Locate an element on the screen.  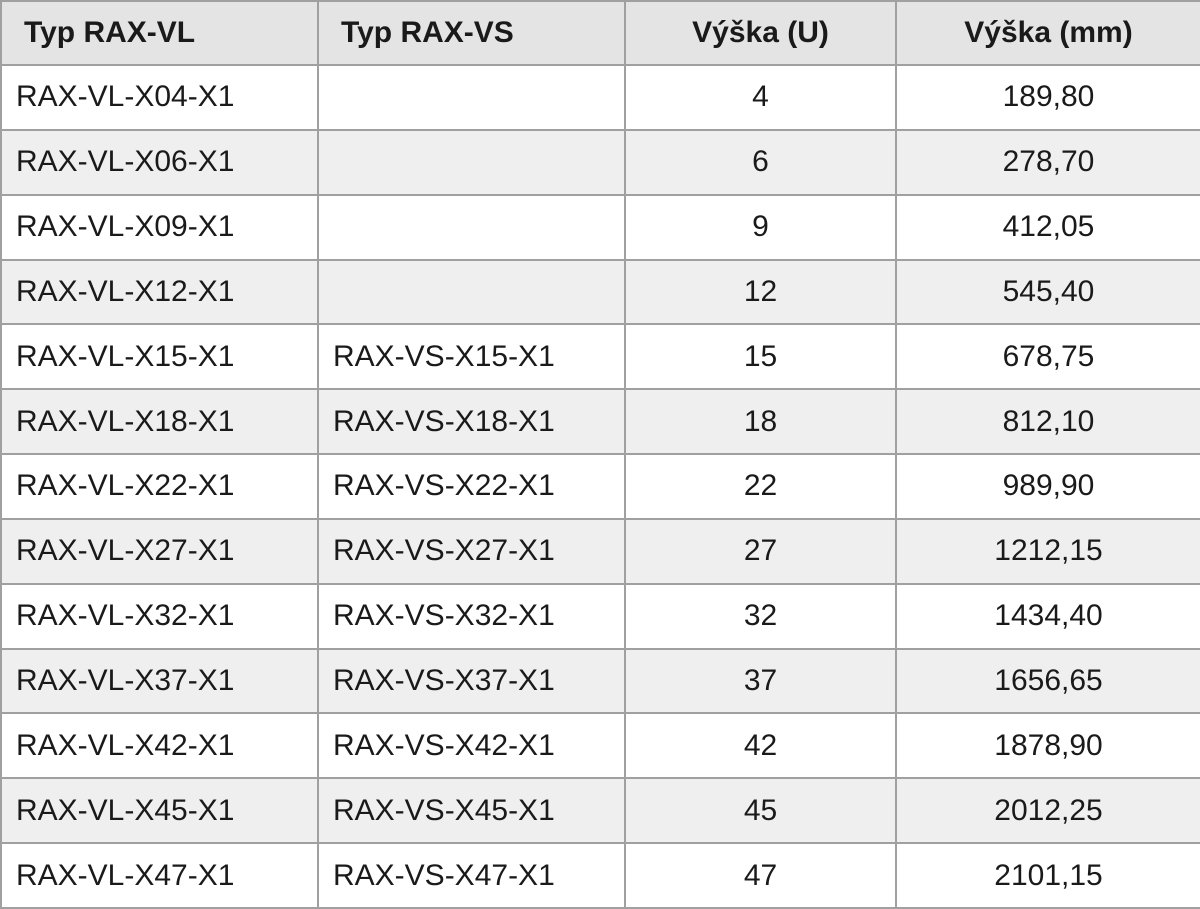
table-cell: RAX-VS-X27-X1 is located at coordinates (471, 551).